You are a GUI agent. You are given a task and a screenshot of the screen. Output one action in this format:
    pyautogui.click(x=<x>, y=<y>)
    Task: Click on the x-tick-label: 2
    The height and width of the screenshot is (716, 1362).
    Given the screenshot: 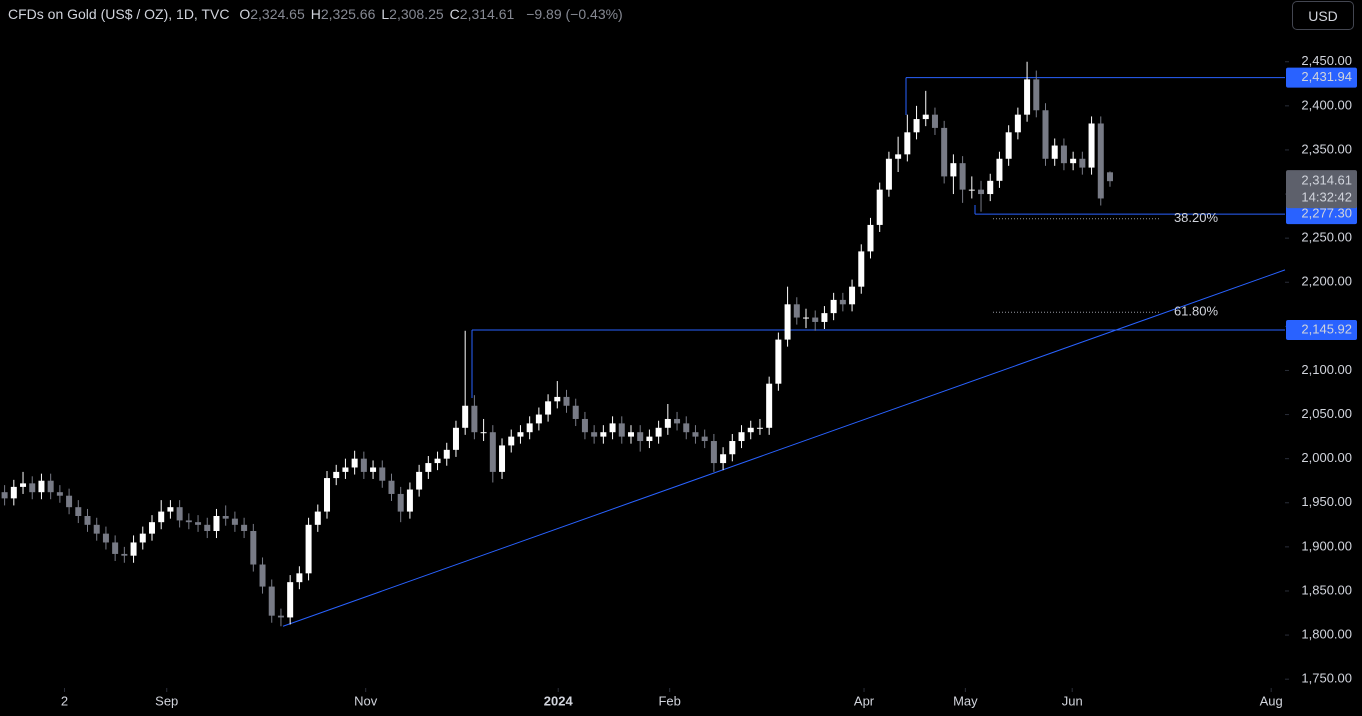 What is the action you would take?
    pyautogui.click(x=64, y=700)
    